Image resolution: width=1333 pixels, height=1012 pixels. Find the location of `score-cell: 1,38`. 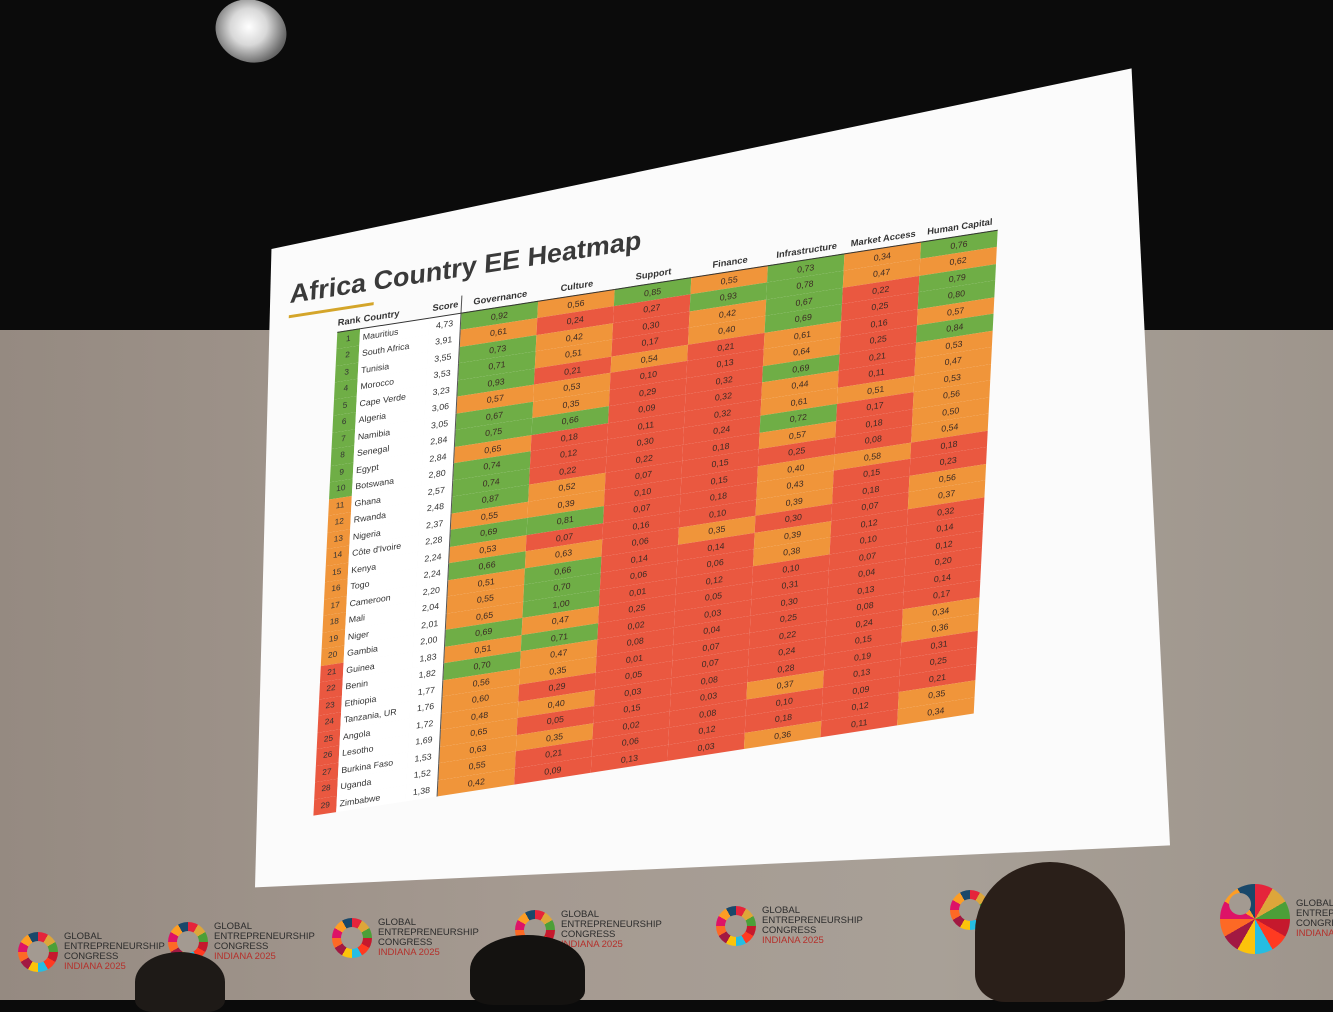

score-cell: 1,38 is located at coordinates (421, 790).